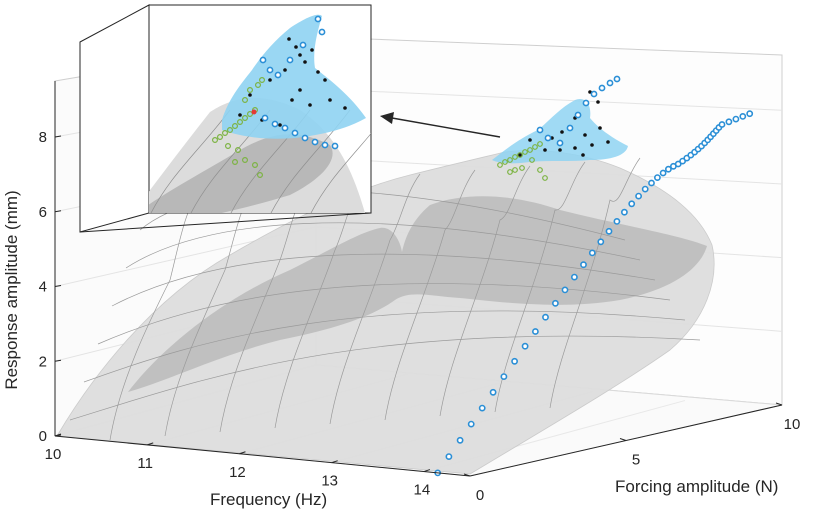 The image size is (834, 513). Describe the element at coordinates (53, 454) in the screenshot. I see `x-tick-label: 10` at that location.